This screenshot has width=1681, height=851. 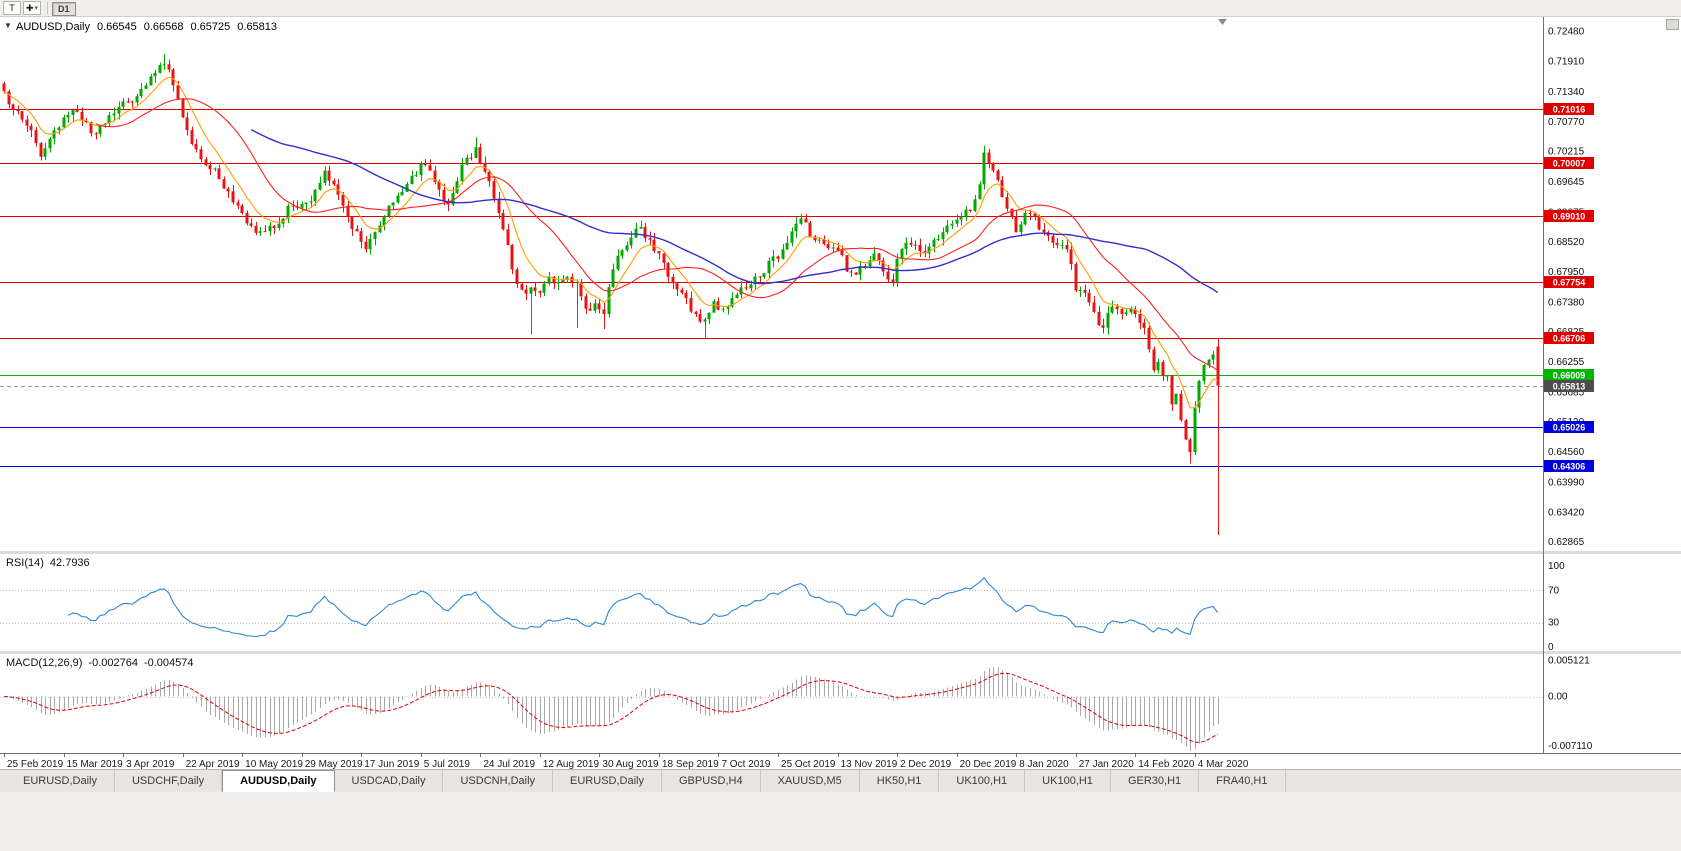 What do you see at coordinates (1672, 24) in the screenshot?
I see `scrollbar-button` at bounding box center [1672, 24].